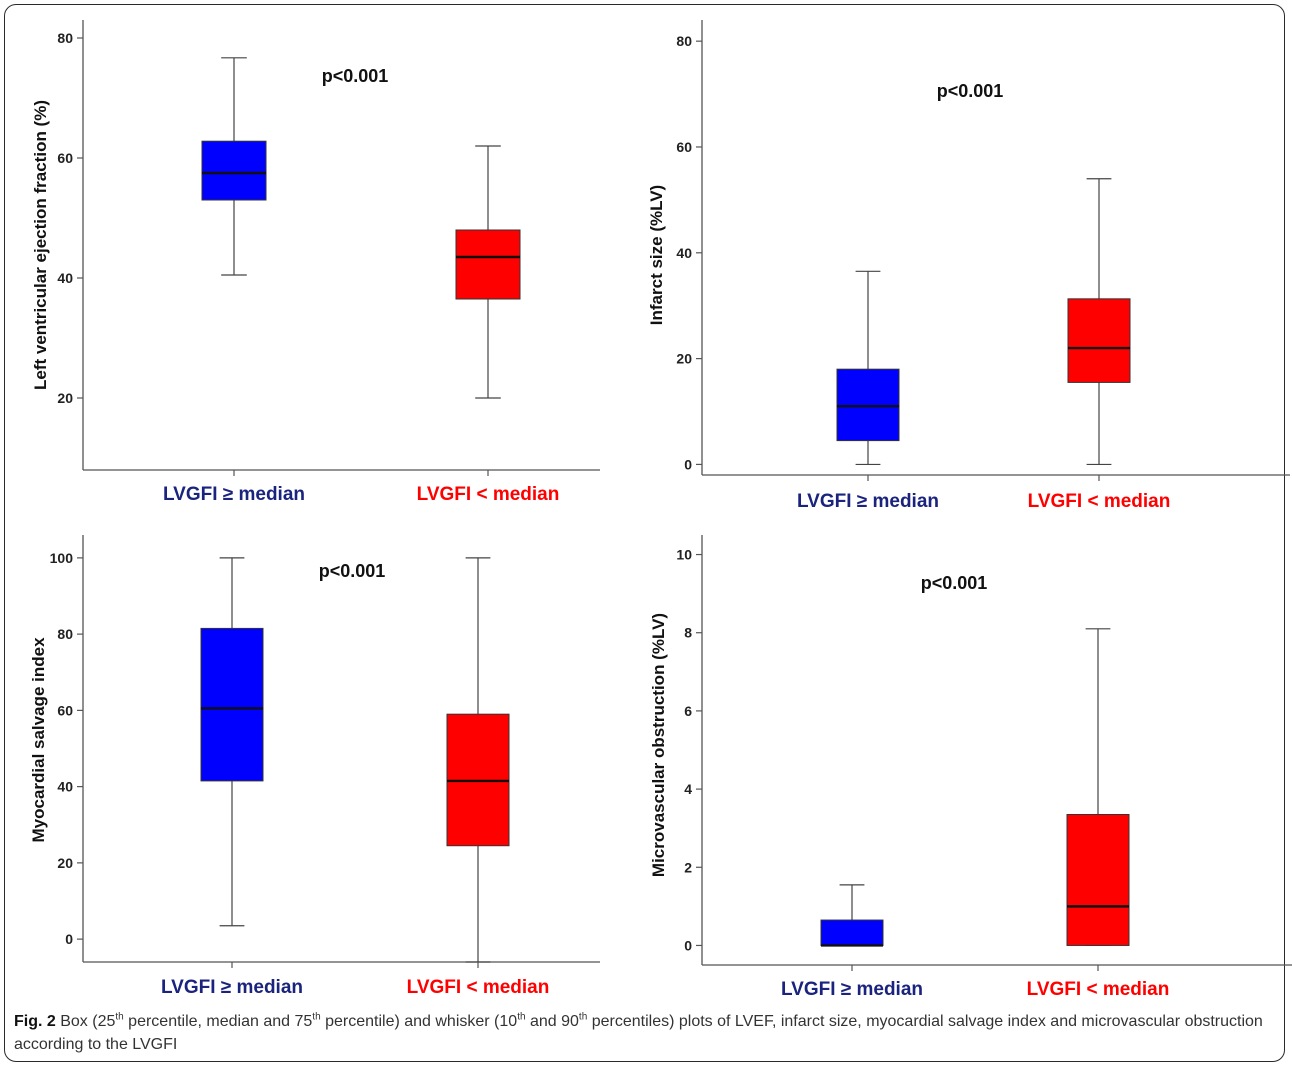 The height and width of the screenshot is (1072, 1292). Describe the element at coordinates (40, 245) in the screenshot. I see `lvef-y-axis-label: Left ventricular ejection fraction (%)` at that location.